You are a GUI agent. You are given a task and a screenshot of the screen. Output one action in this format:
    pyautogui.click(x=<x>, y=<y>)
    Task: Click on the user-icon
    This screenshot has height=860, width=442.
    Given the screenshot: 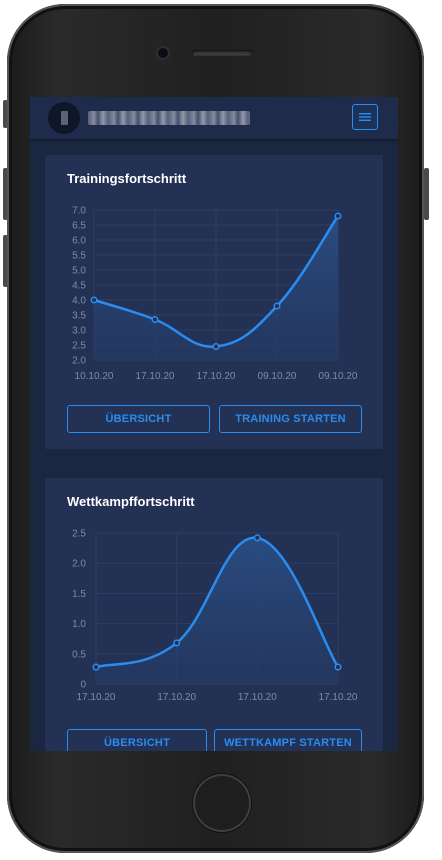 What is the action you would take?
    pyautogui.click(x=64, y=118)
    